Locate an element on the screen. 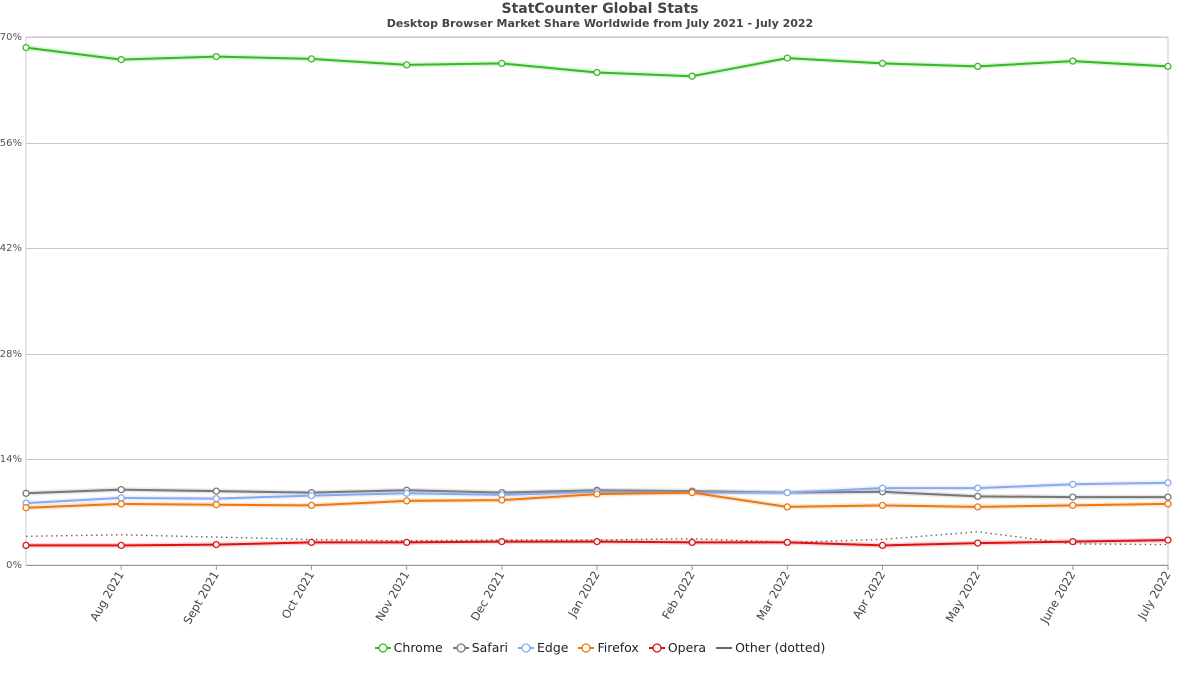  x-tick-label: May 2022 is located at coordinates (963, 597).